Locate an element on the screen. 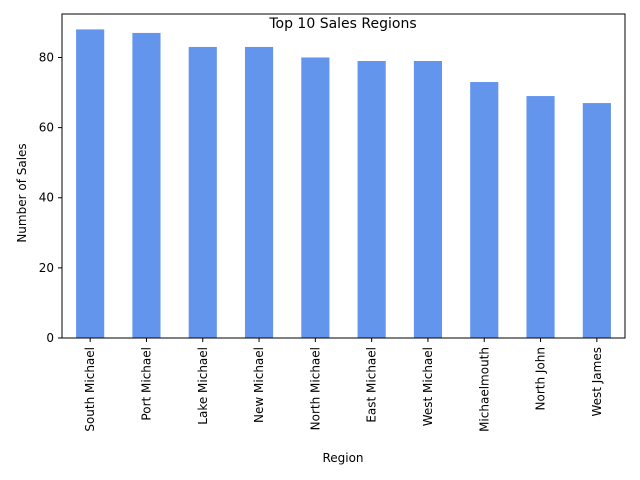  x-tick-label-7: Michaelmouth is located at coordinates (484, 389).